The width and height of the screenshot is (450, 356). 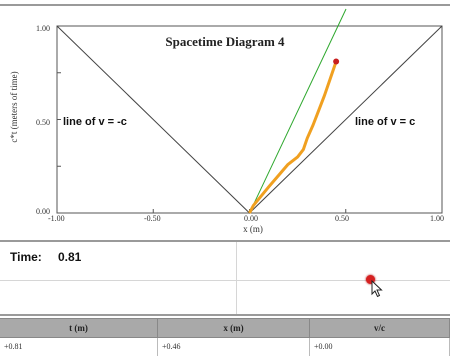 What do you see at coordinates (236, 278) in the screenshot?
I see `timeline-center-line` at bounding box center [236, 278].